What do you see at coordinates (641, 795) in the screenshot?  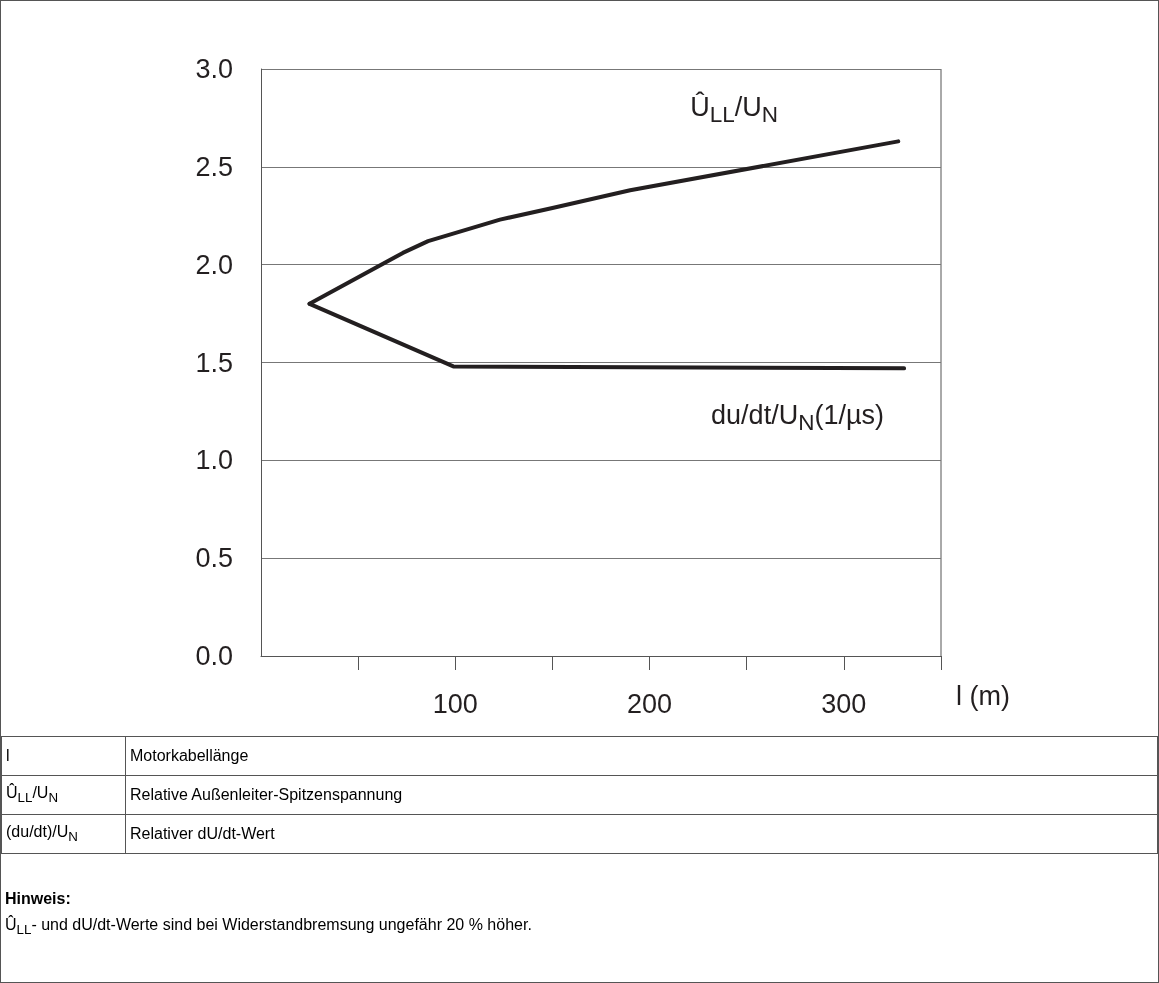 I see `text: Relative Außenleiter-Spitzenspannung` at bounding box center [641, 795].